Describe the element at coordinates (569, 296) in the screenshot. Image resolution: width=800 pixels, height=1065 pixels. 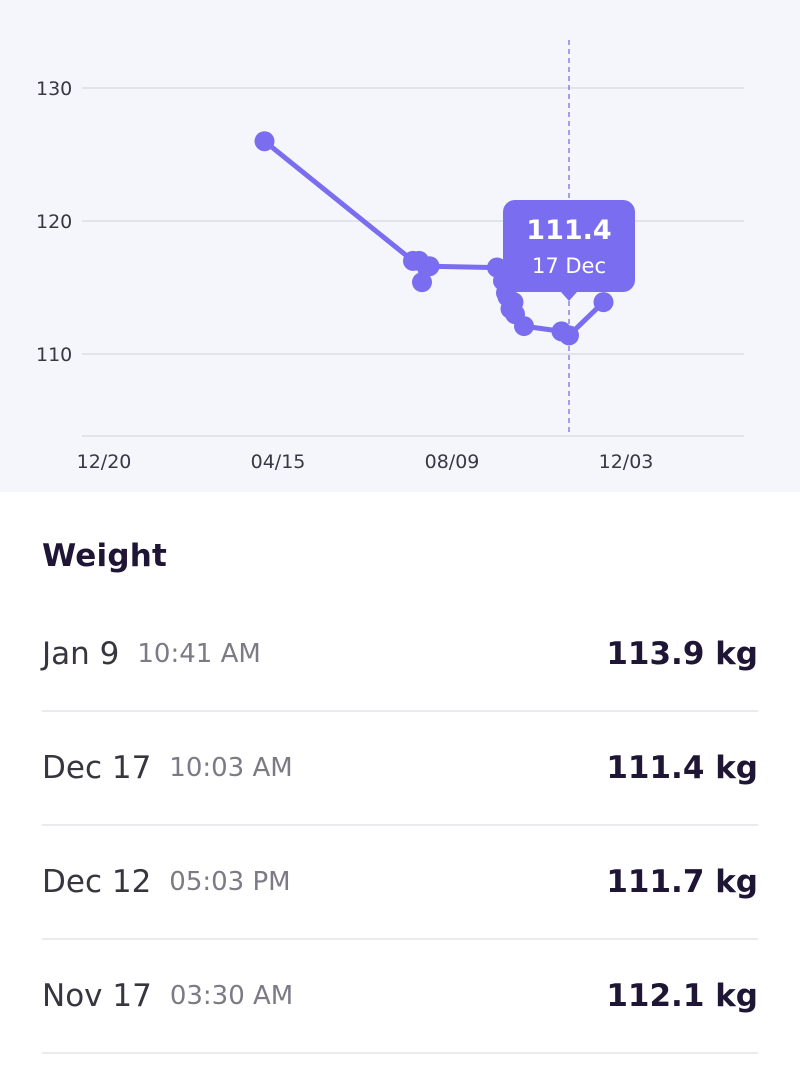
I see `tooltip-pointer` at that location.